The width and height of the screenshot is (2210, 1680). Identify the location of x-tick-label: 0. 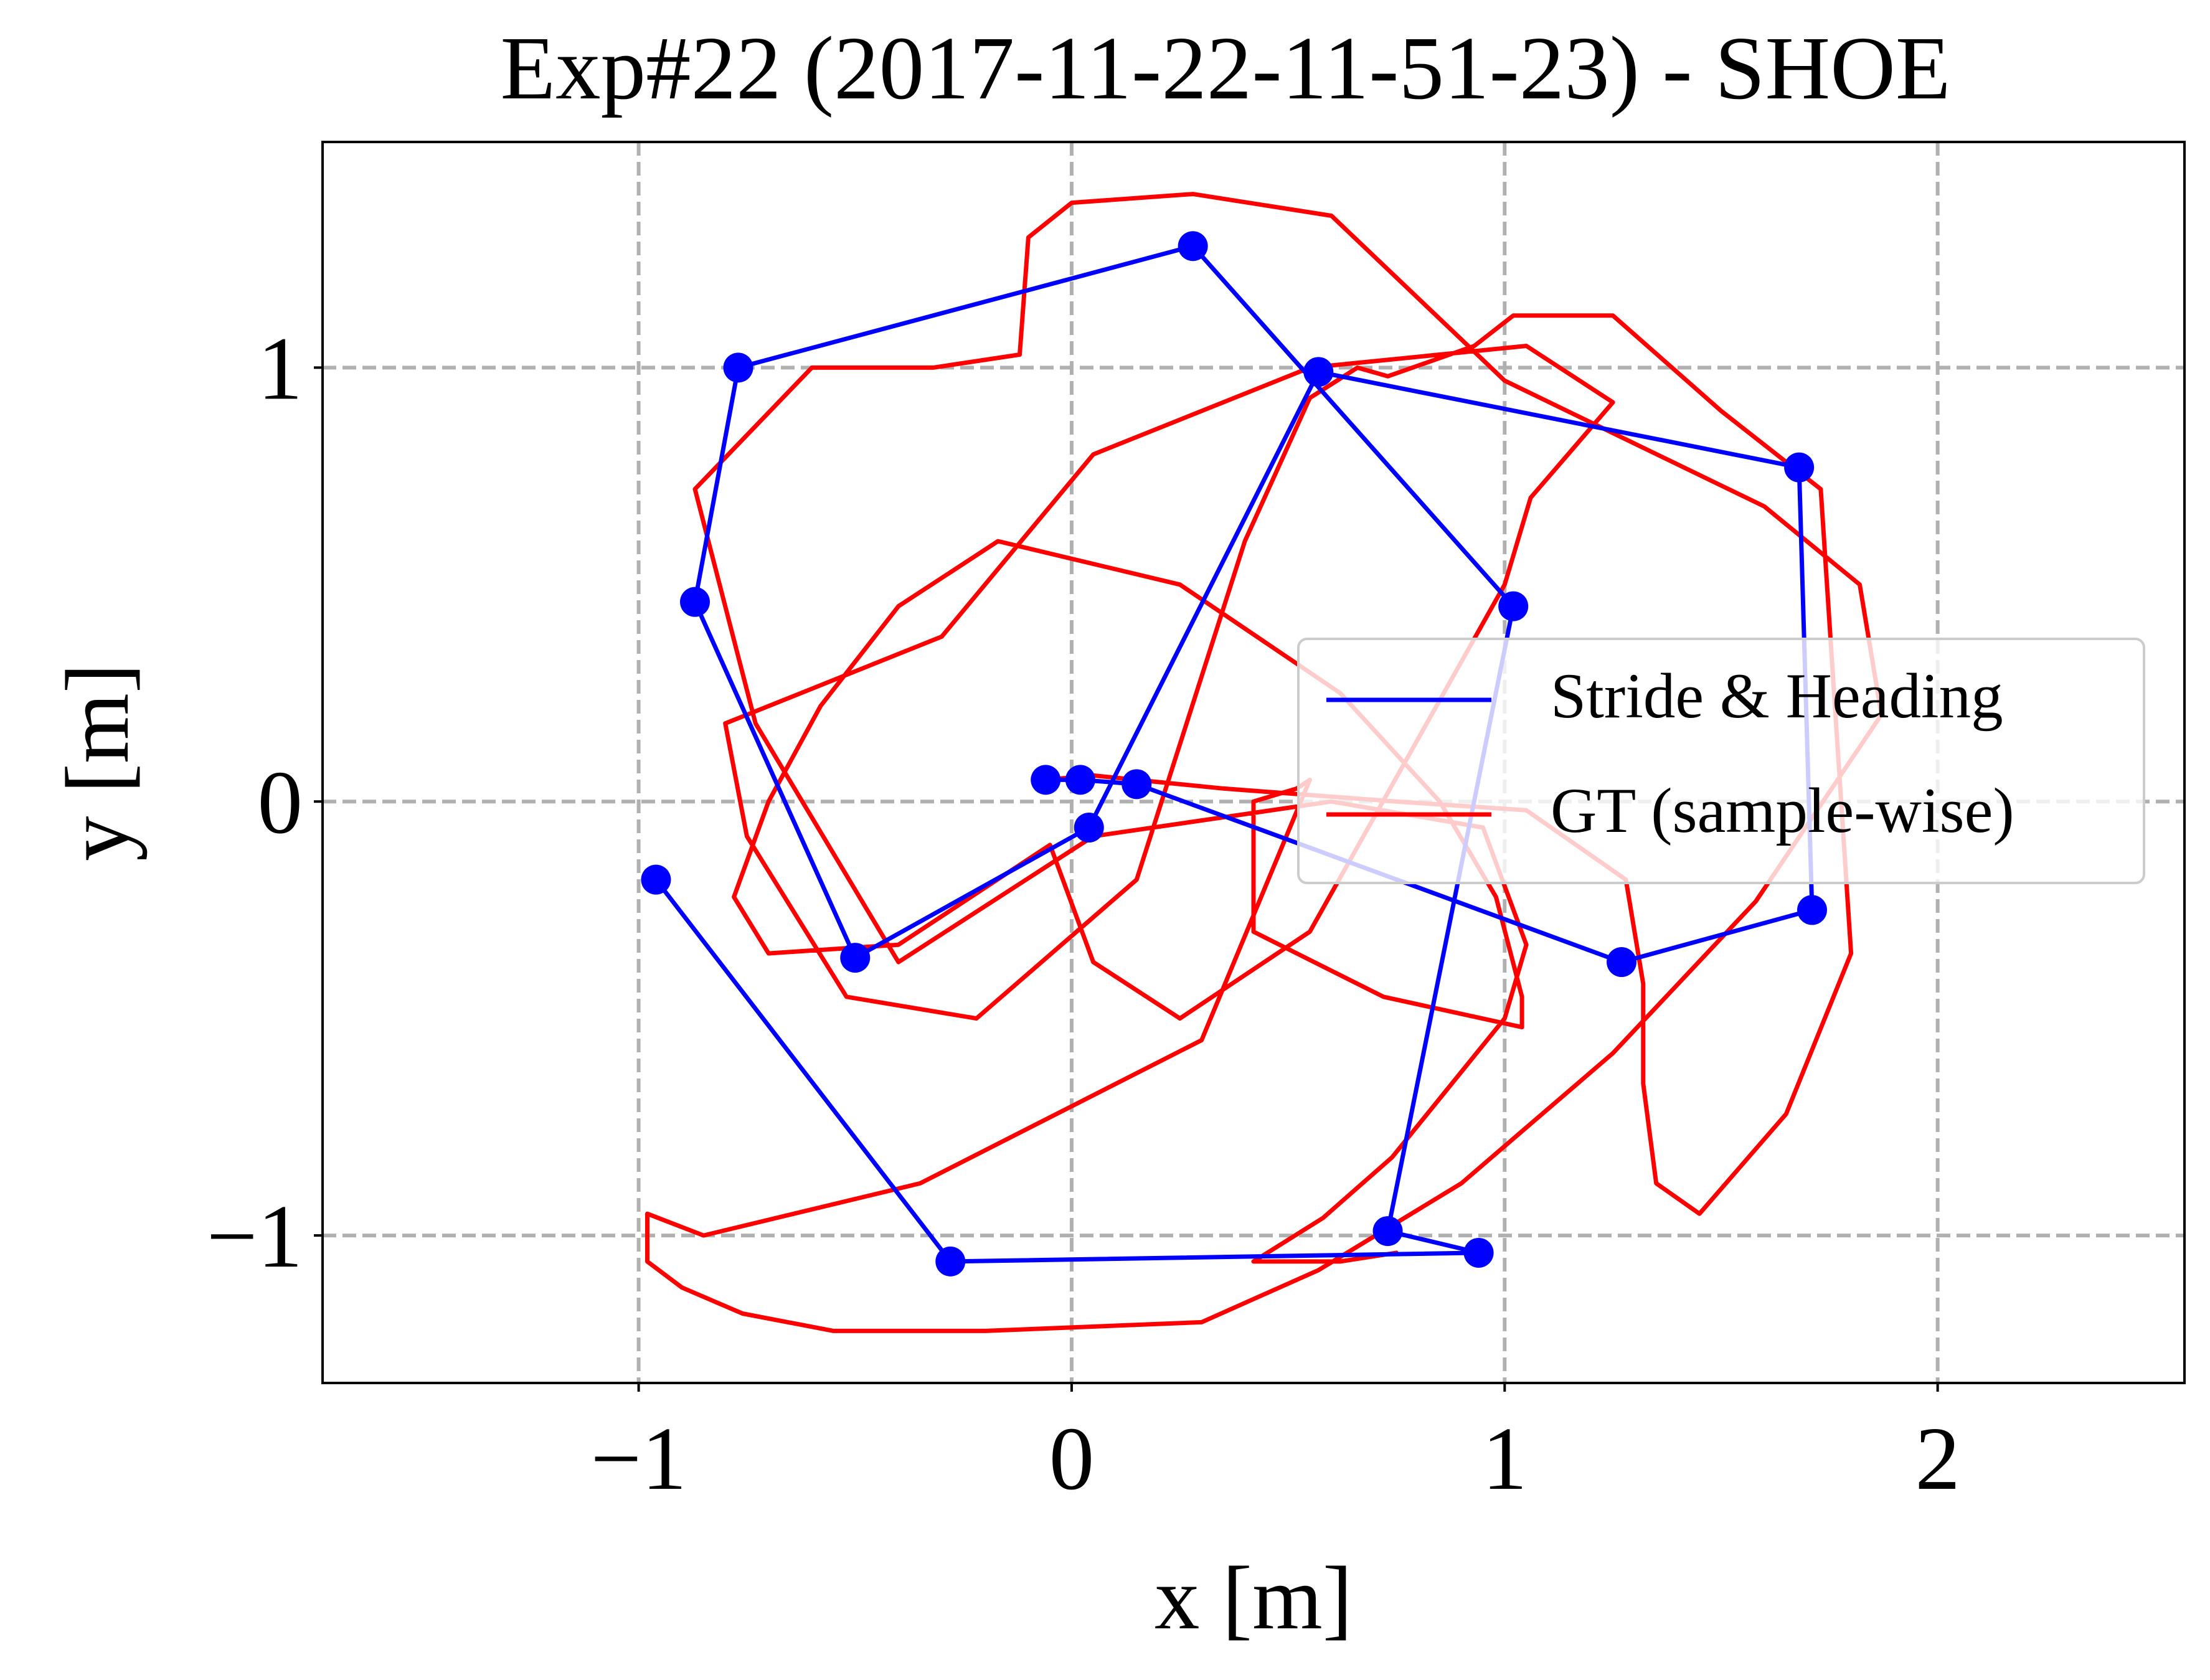
(1072, 1459).